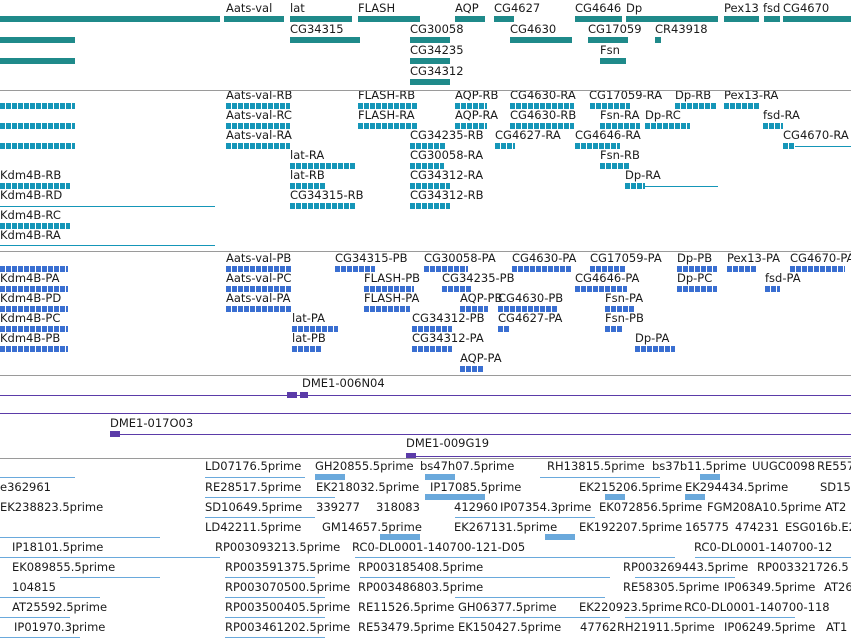 This screenshot has width=851, height=643. What do you see at coordinates (258, 298) in the screenshot?
I see `protein-label: Aats-val-PA` at bounding box center [258, 298].